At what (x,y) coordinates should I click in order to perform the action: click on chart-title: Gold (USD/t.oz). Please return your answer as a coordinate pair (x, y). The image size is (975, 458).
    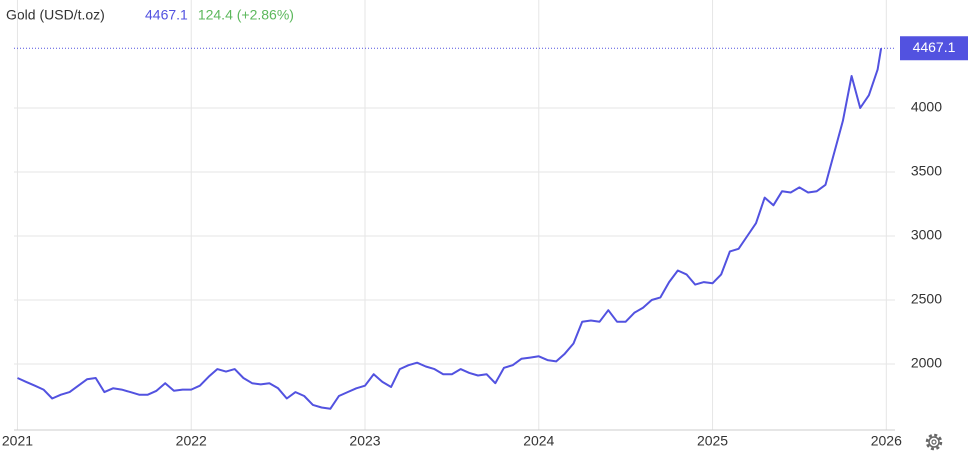
    Looking at the image, I should click on (55, 15).